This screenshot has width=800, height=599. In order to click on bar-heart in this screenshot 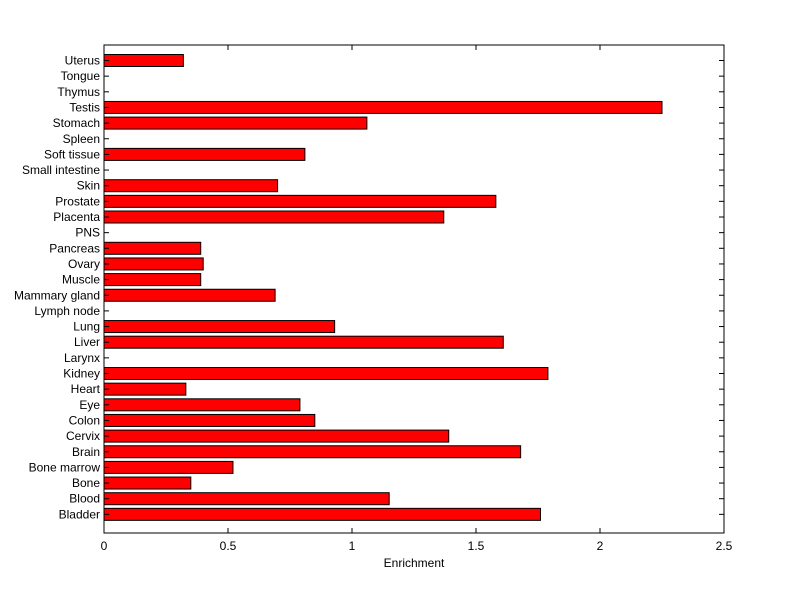, I will do `click(145, 389)`.